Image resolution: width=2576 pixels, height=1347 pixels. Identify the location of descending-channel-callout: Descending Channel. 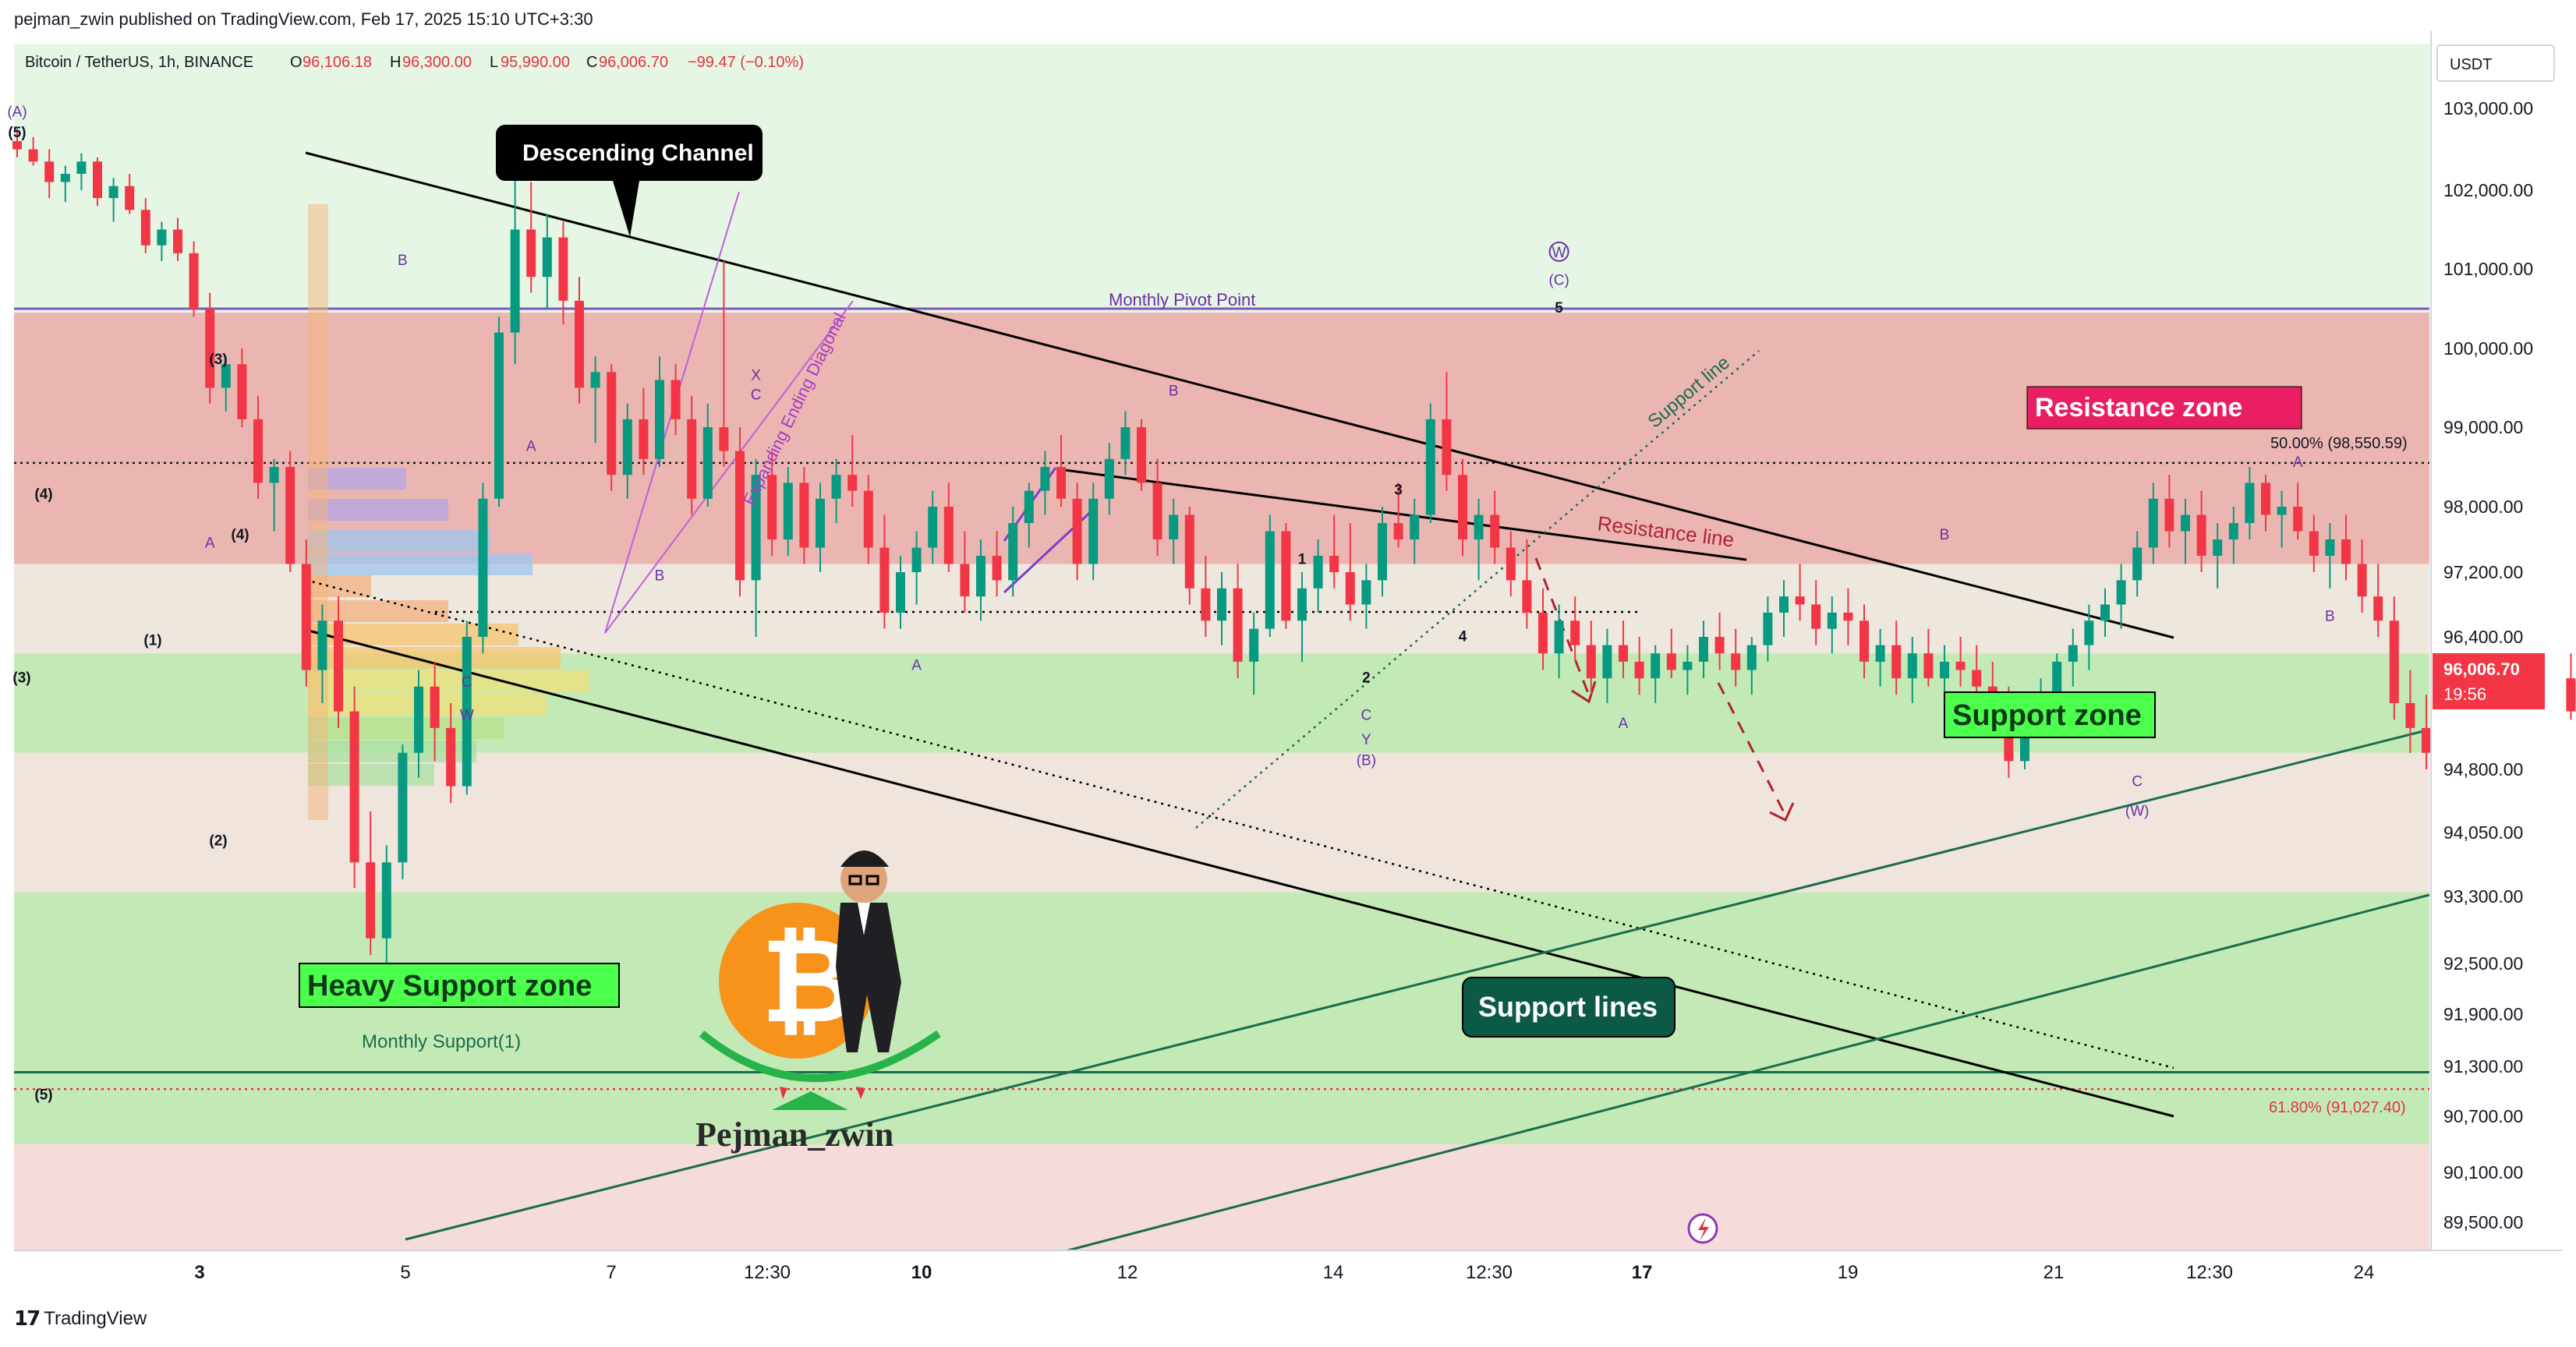
(629, 181).